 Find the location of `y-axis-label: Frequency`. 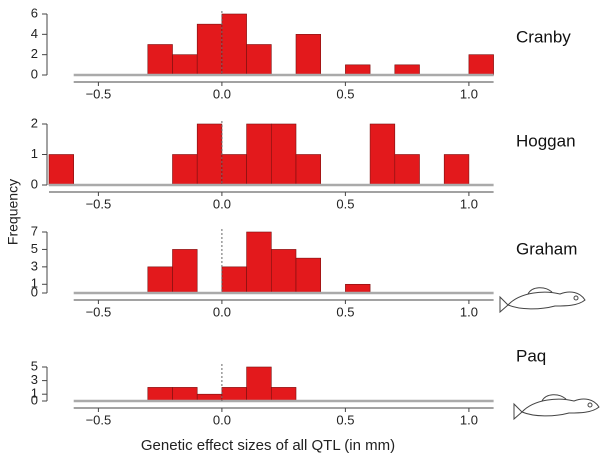

y-axis-label: Frequency is located at coordinates (13, 212).